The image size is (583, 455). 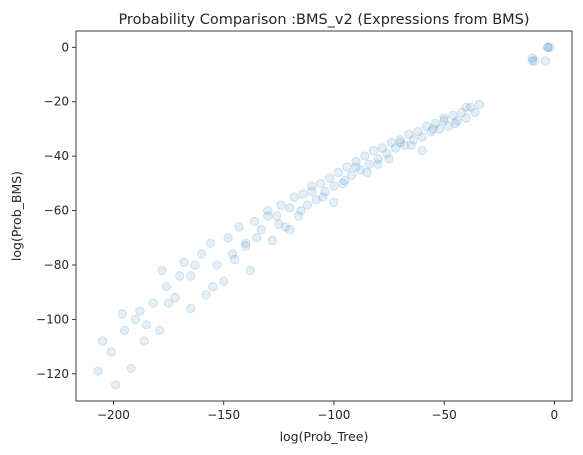 I want to click on y-tick-label: −60, so click(x=56, y=211).